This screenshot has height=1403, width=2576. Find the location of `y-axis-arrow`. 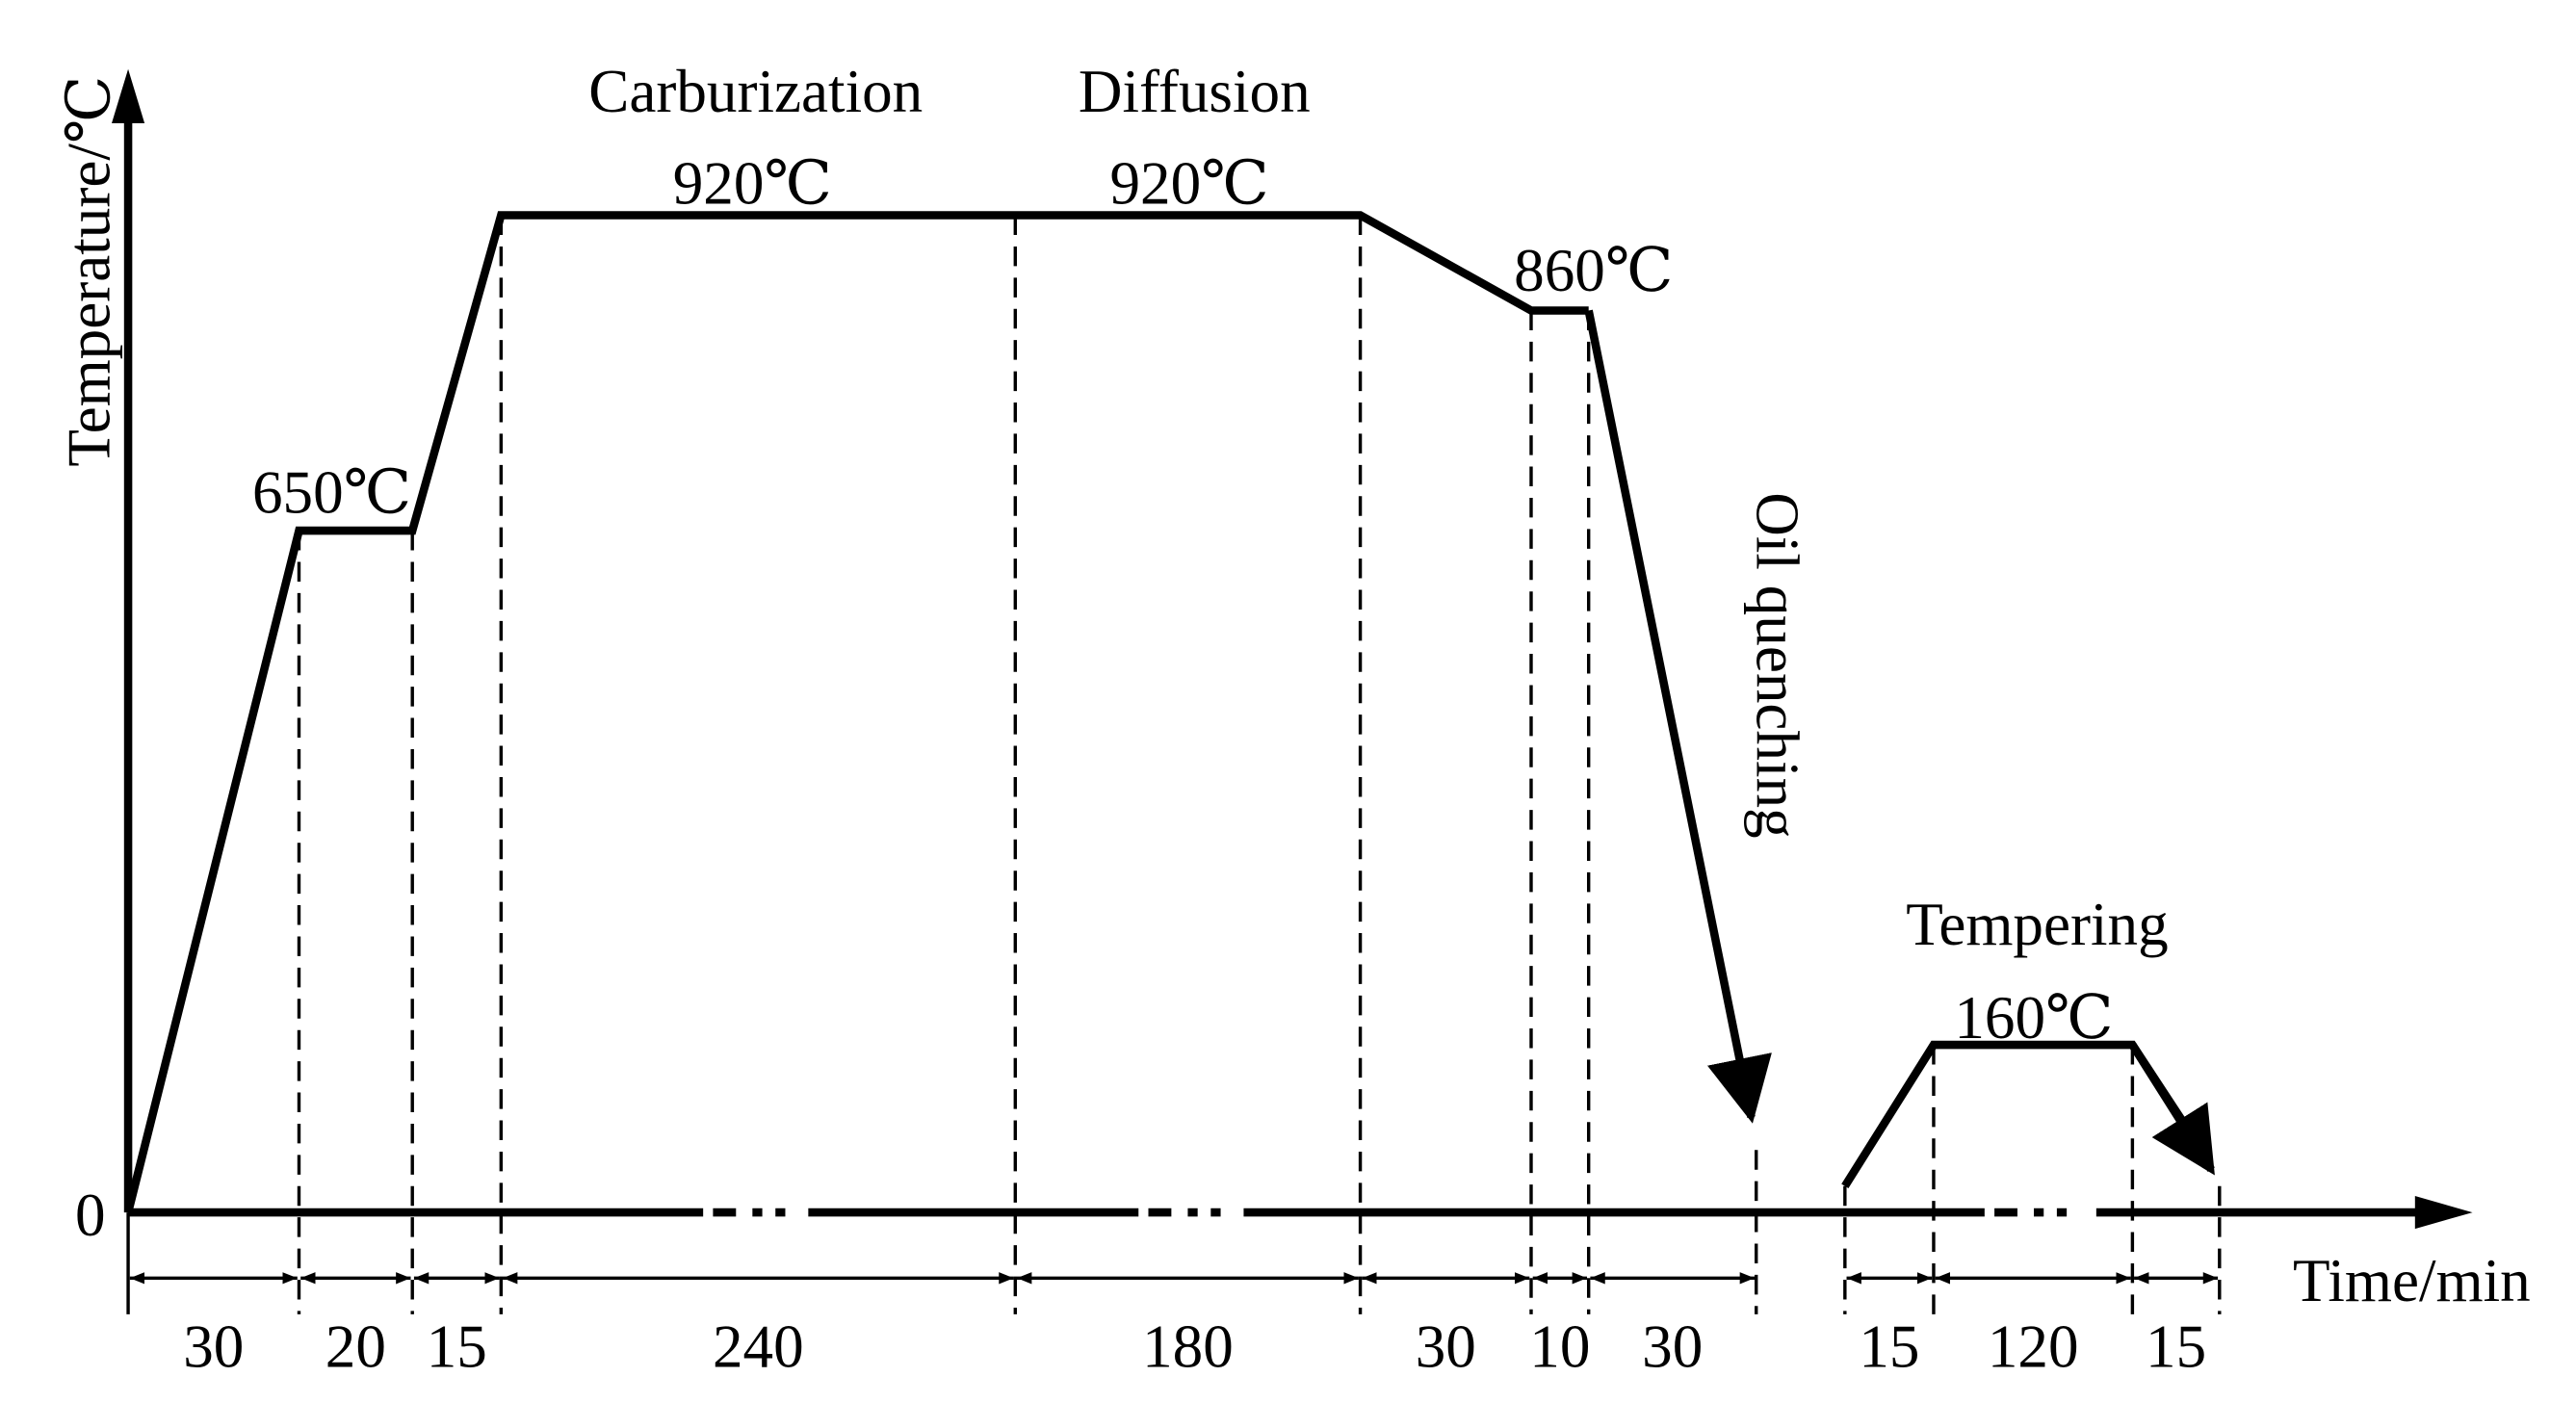

y-axis-arrow is located at coordinates (128, 95).